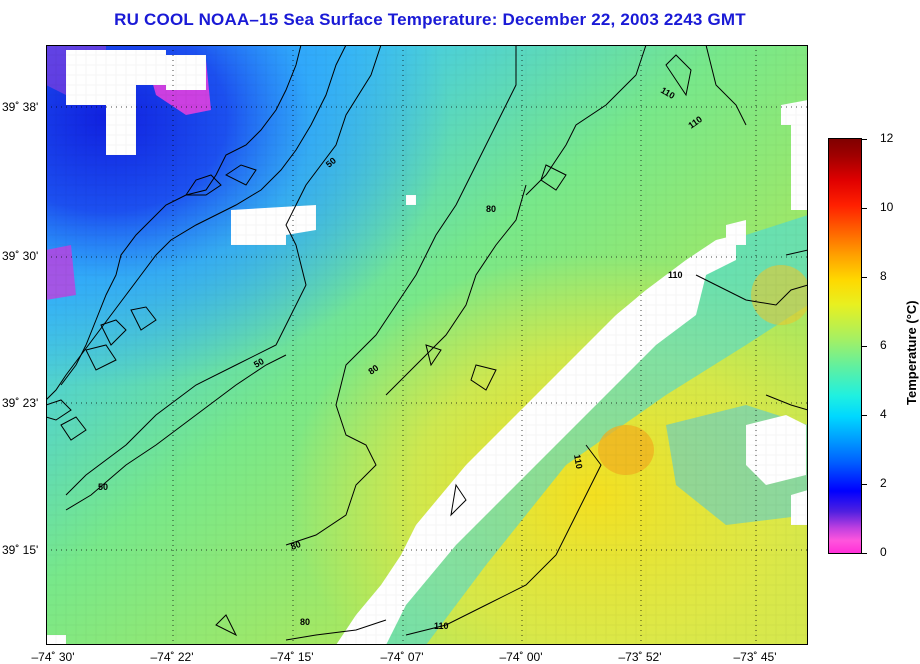  What do you see at coordinates (883, 483) in the screenshot?
I see `colorbar-tick: 2` at bounding box center [883, 483].